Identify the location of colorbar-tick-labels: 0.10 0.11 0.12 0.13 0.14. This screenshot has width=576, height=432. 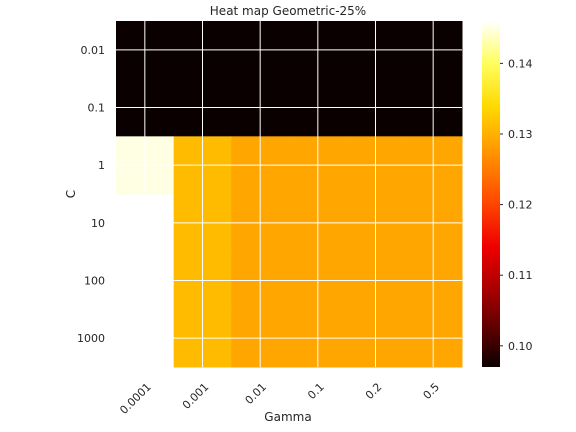
(516, 205).